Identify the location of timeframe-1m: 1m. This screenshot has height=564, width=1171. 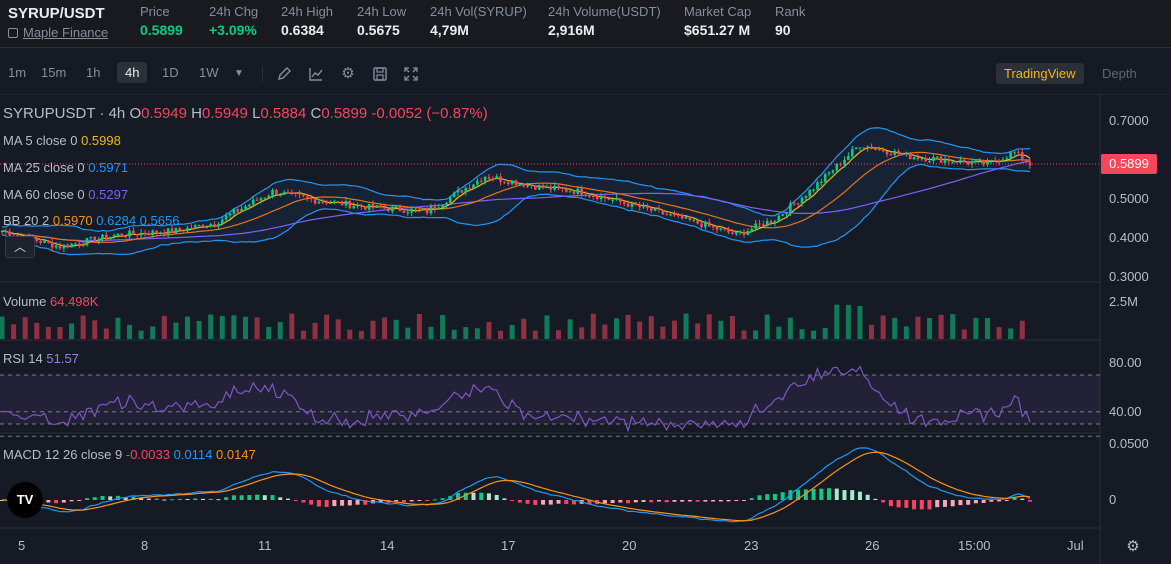
(17, 72).